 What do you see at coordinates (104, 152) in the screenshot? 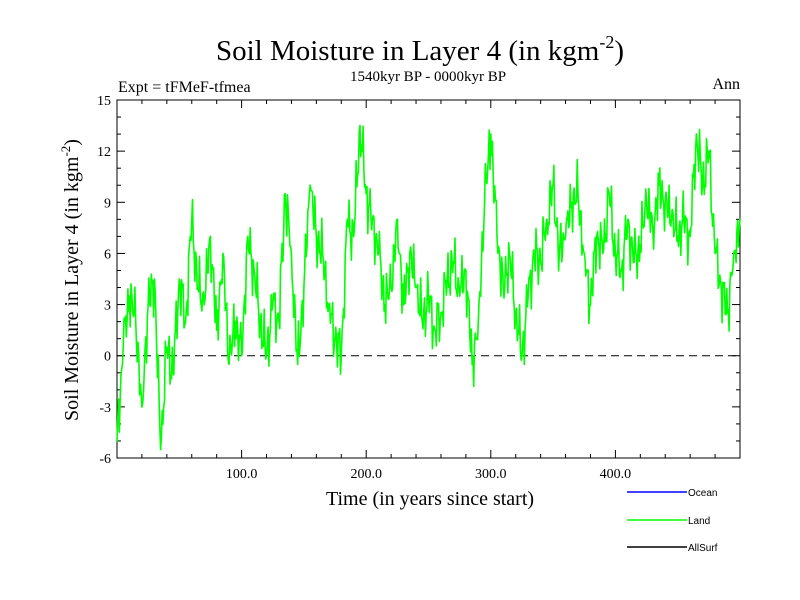
I see `y-tick-label: 12` at bounding box center [104, 152].